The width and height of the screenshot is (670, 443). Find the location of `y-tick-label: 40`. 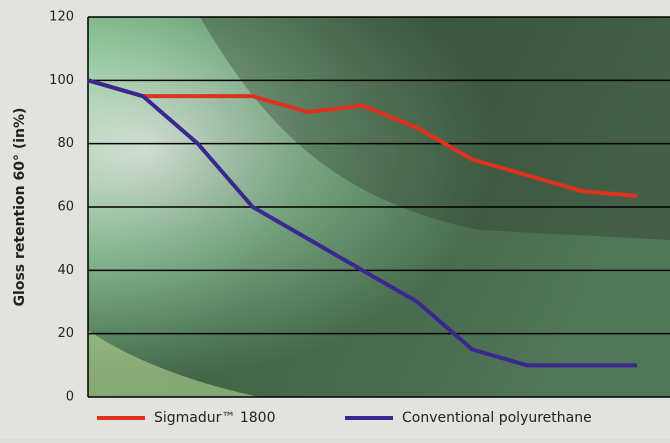

y-tick-label: 40 is located at coordinates (65, 270).